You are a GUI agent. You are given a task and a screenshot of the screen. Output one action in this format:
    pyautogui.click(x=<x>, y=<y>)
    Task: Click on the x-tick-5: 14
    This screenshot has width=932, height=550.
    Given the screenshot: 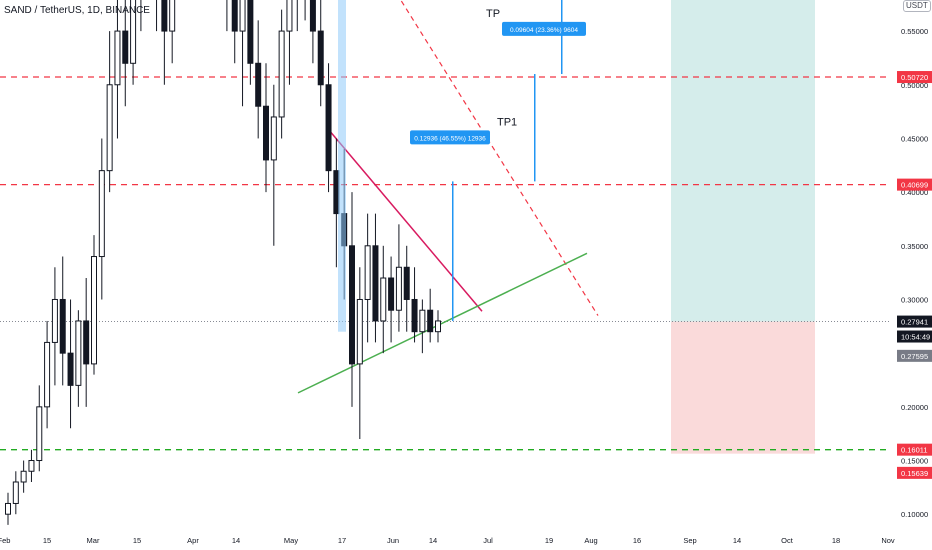 What is the action you would take?
    pyautogui.click(x=236, y=540)
    